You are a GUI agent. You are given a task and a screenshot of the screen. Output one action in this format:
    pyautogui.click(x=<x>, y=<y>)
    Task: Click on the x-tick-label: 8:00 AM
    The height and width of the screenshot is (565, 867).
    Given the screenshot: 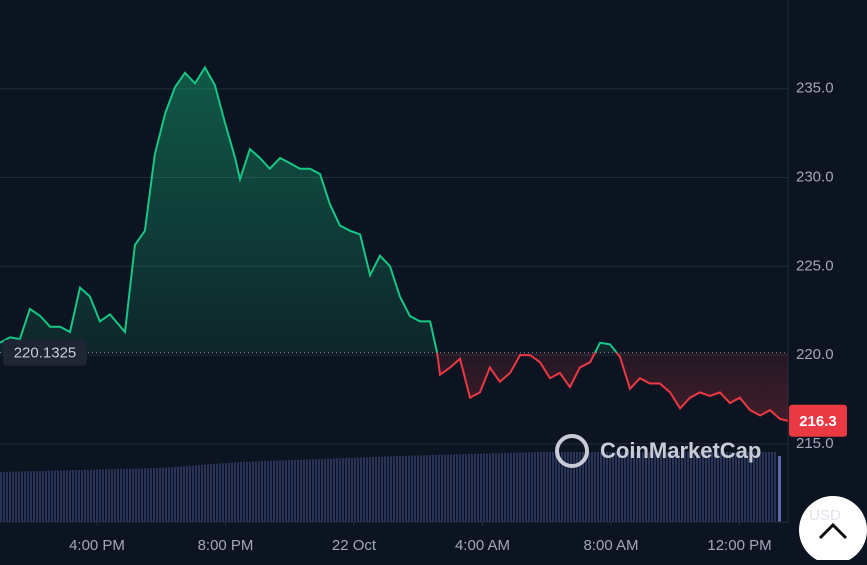 What is the action you would take?
    pyautogui.click(x=610, y=545)
    